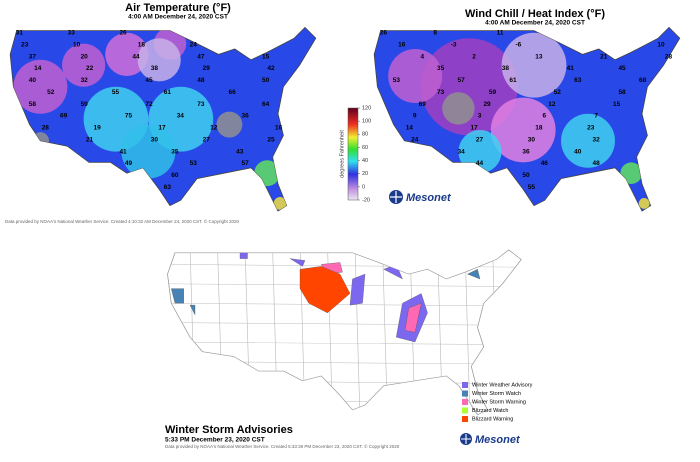 The image size is (700, 462). I want to click on station-value: 18, so click(142, 44).